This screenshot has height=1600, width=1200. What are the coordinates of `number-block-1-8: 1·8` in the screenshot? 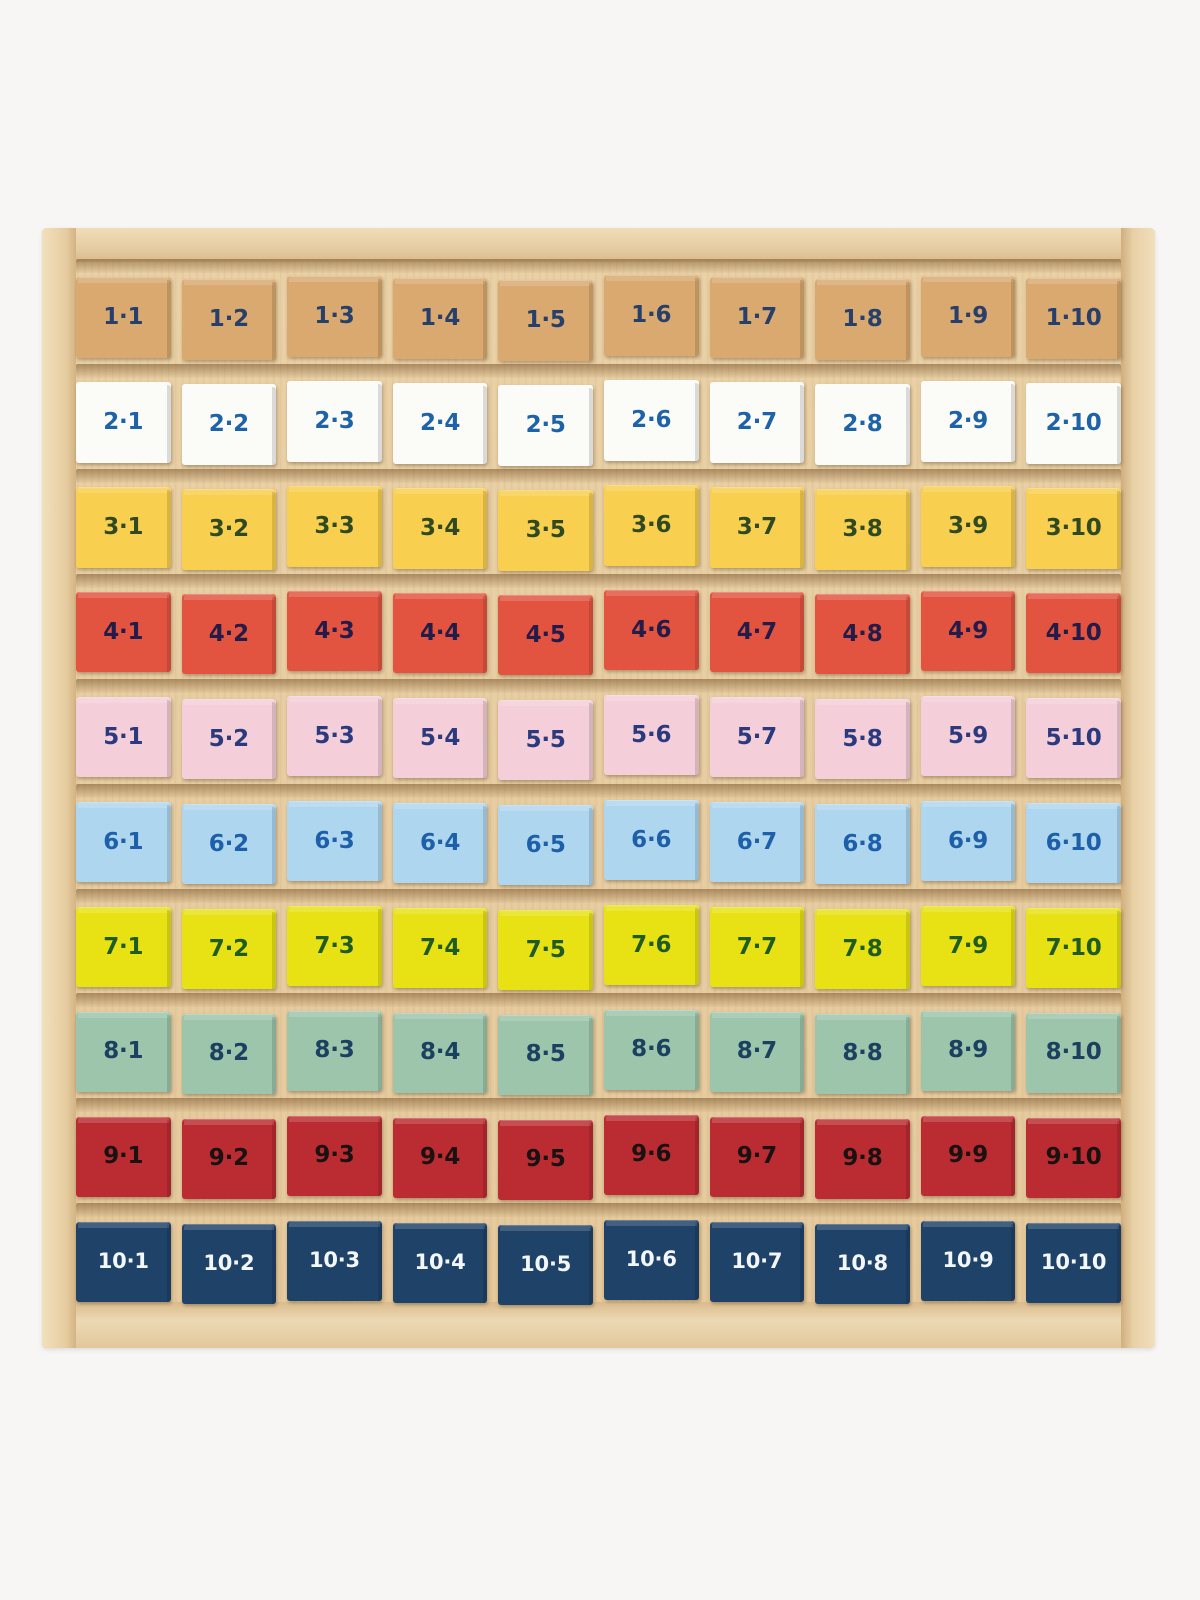 It's located at (862, 319).